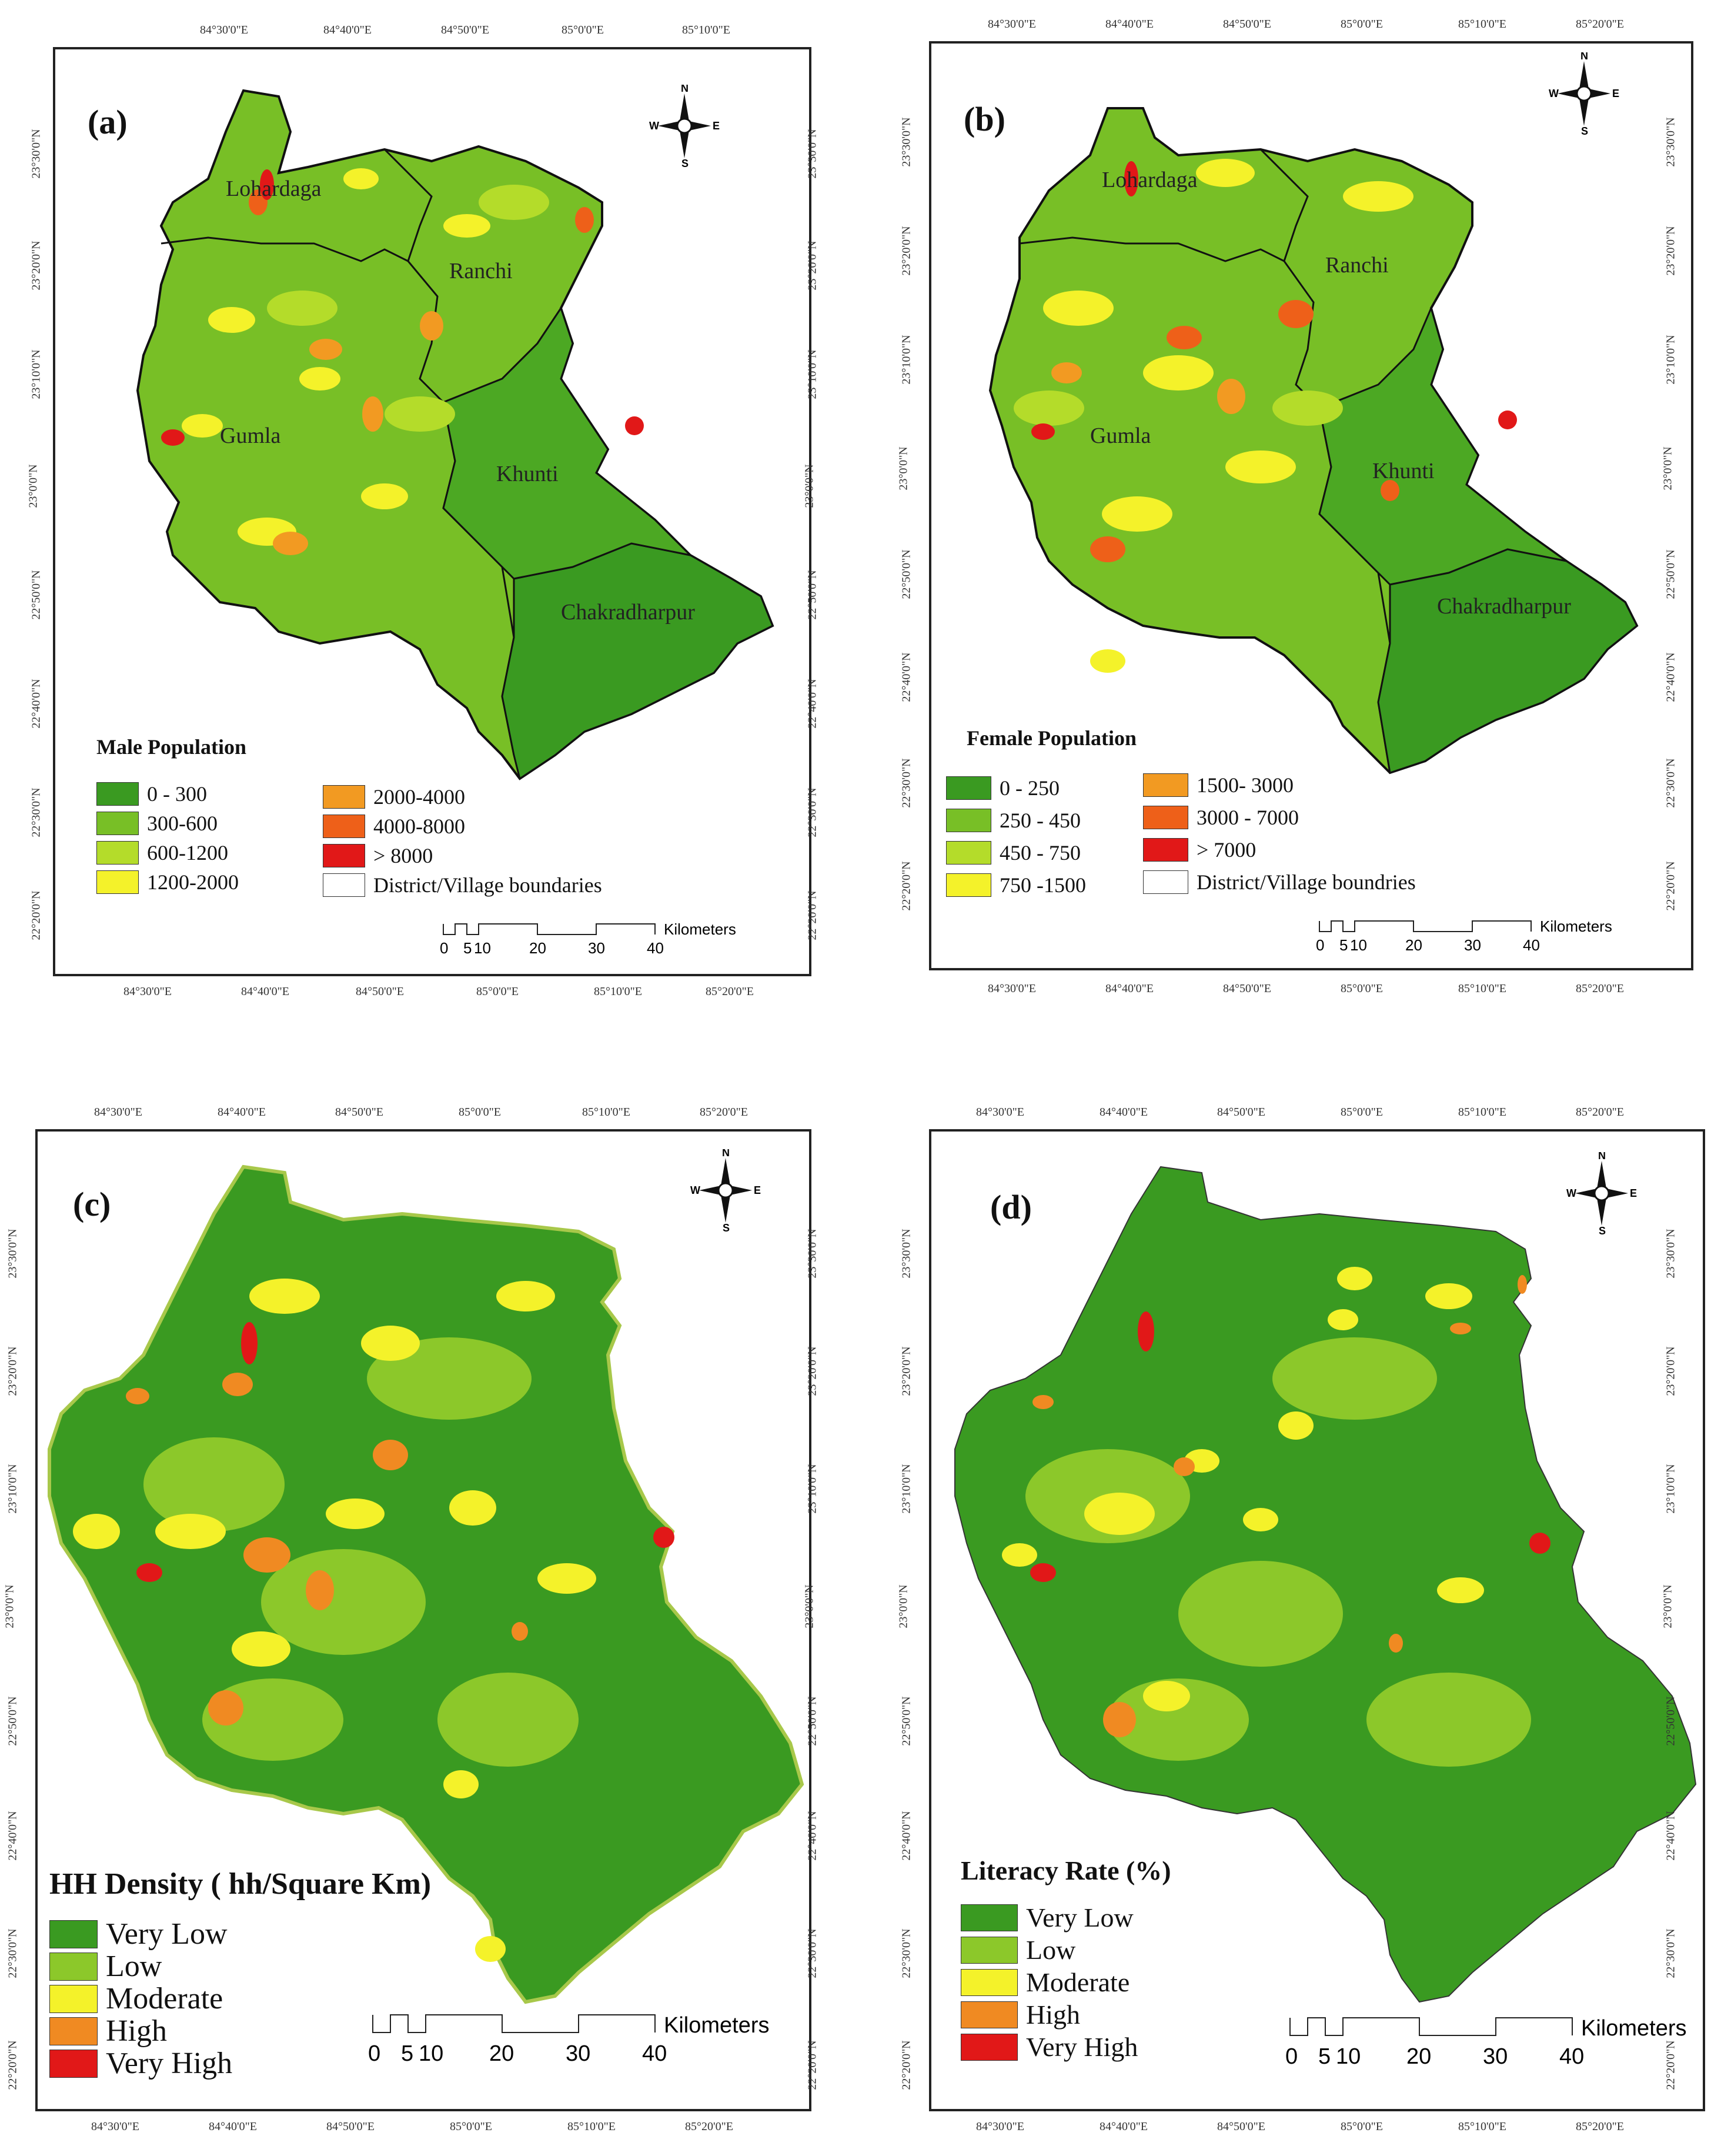 Image resolution: width=1721 pixels, height=2156 pixels. What do you see at coordinates (403, 855) in the screenshot?
I see `legend-label: > 8000` at bounding box center [403, 855].